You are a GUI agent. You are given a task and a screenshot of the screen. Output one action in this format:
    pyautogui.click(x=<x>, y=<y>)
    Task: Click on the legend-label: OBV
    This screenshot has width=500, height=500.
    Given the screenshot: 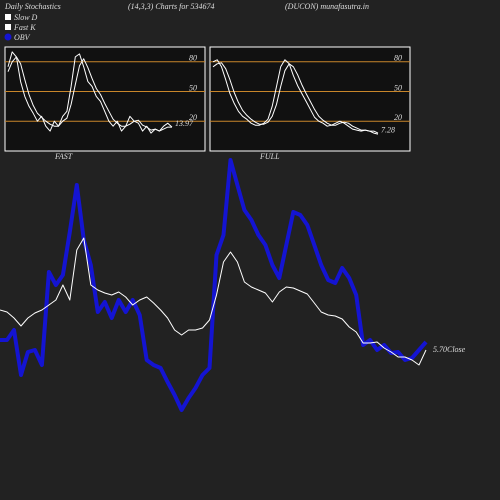 What is the action you would take?
    pyautogui.click(x=22, y=37)
    